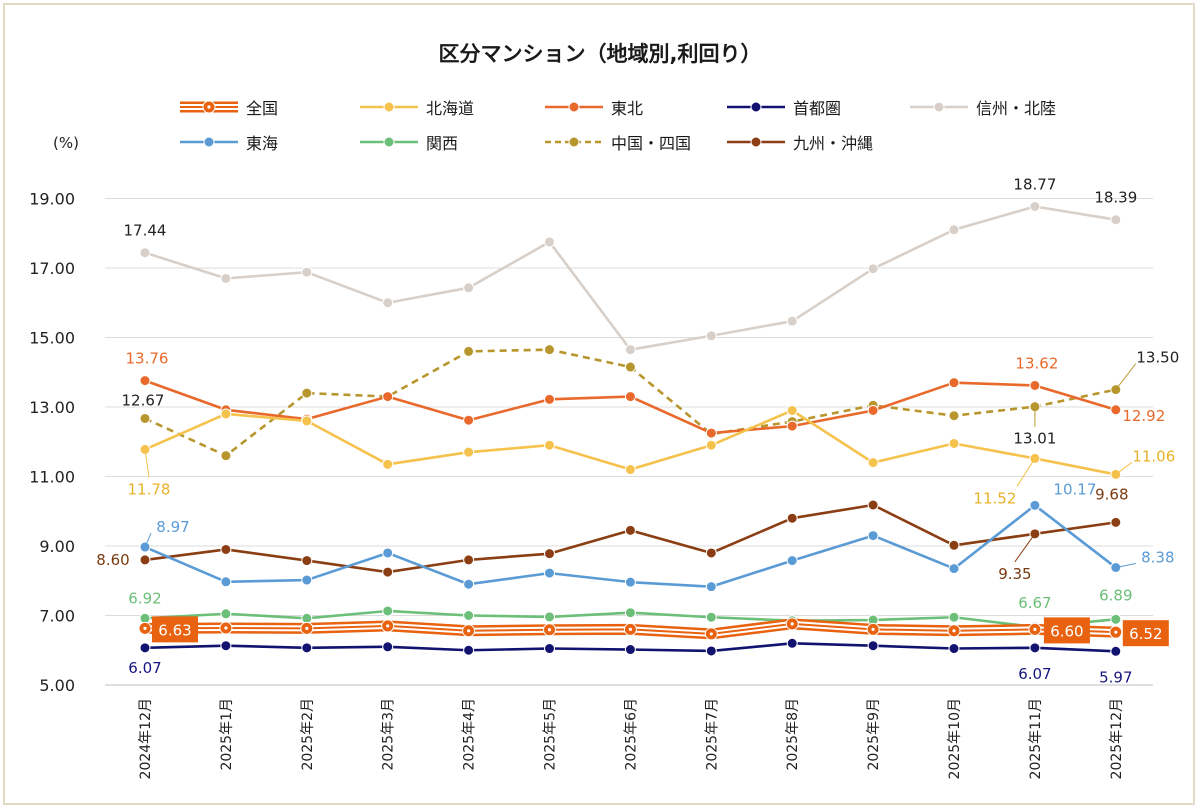  Describe the element at coordinates (66, 143) in the screenshot. I see `y-axis-unit: (%)` at that location.